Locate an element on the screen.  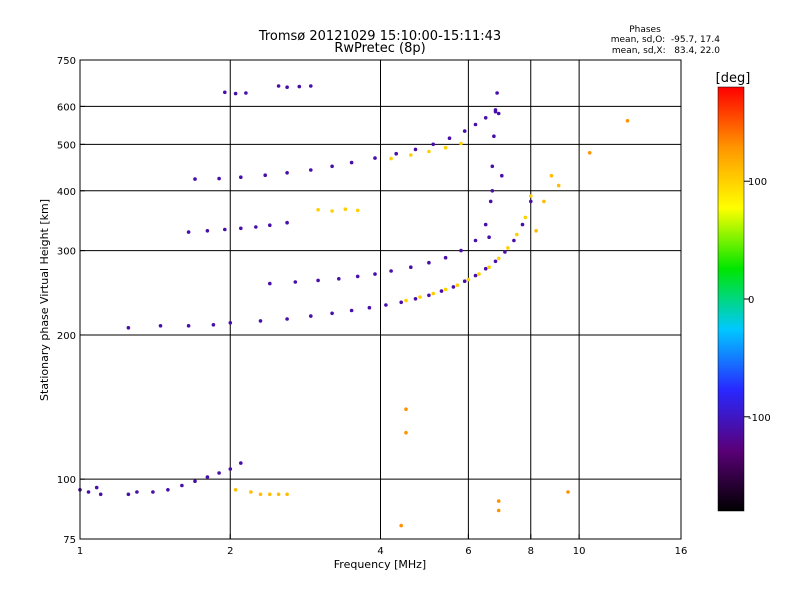
phase-stats-o: mean, sd,O: -95.7, 17.4 is located at coordinates (666, 40).